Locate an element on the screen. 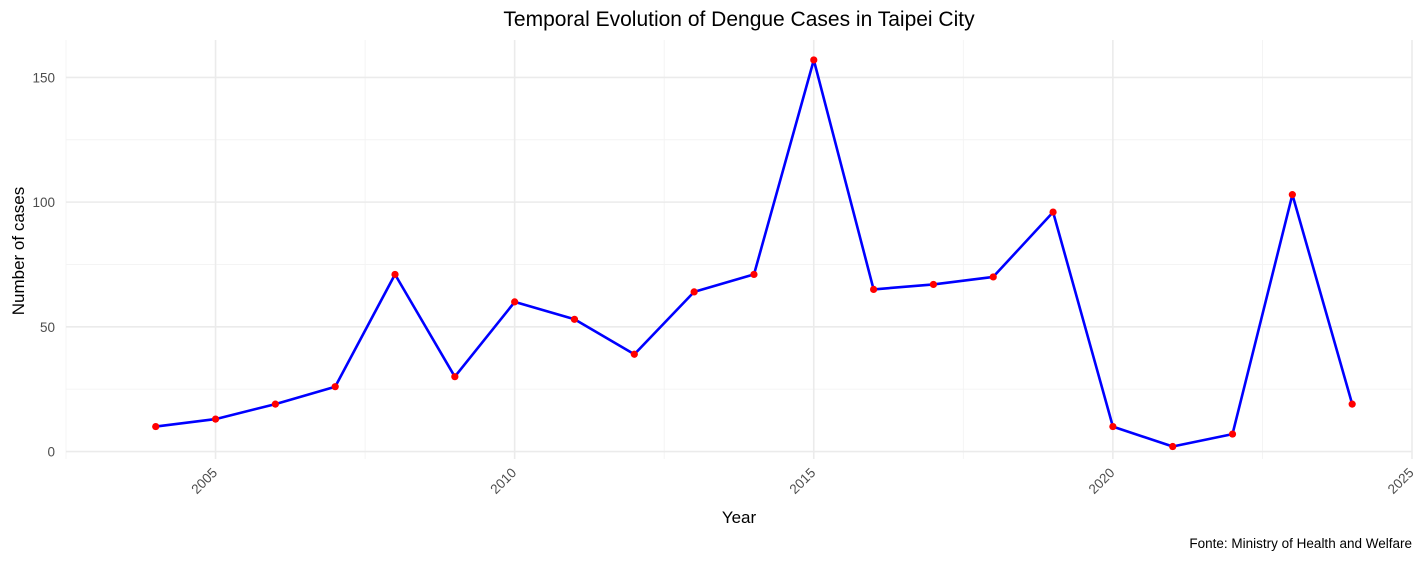 This screenshot has width=1421, height=561. x-tick-label: 2025 is located at coordinates (1401, 481).